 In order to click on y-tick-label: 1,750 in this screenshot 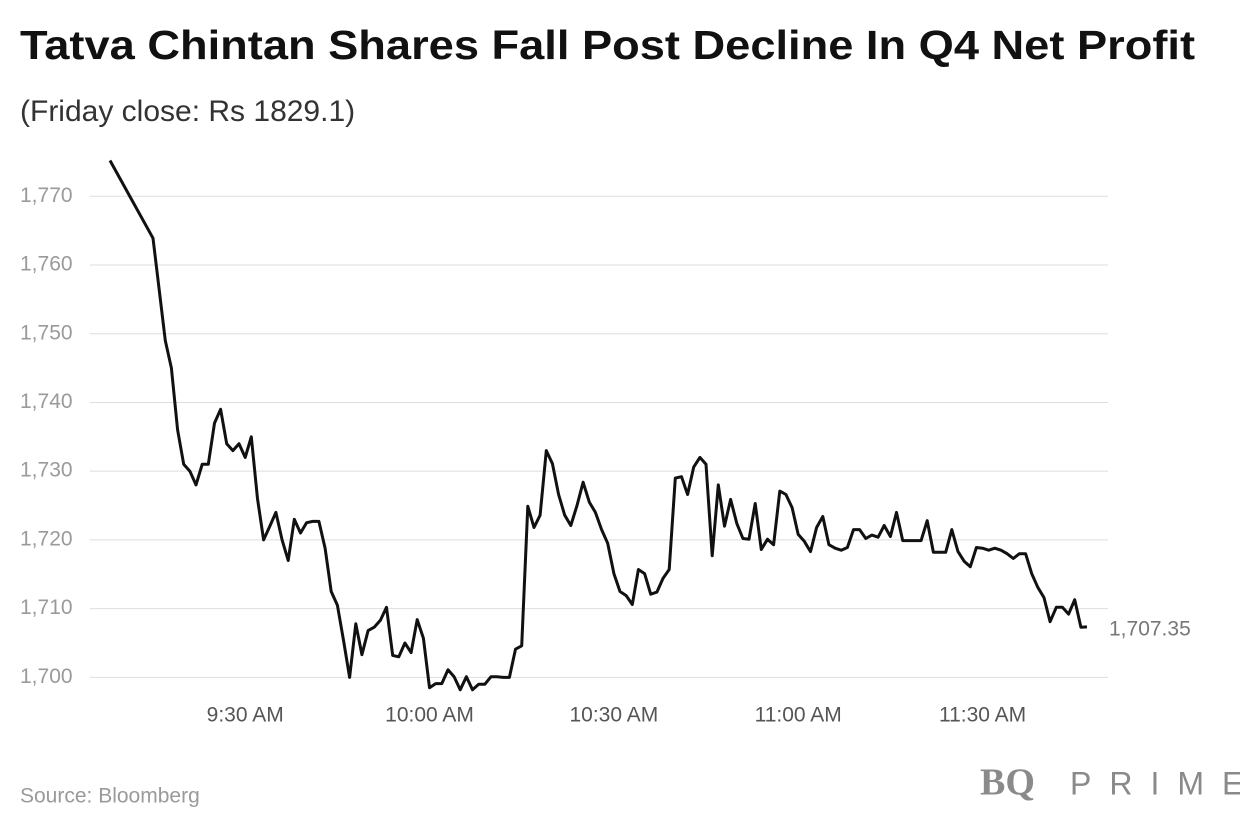, I will do `click(46, 332)`.